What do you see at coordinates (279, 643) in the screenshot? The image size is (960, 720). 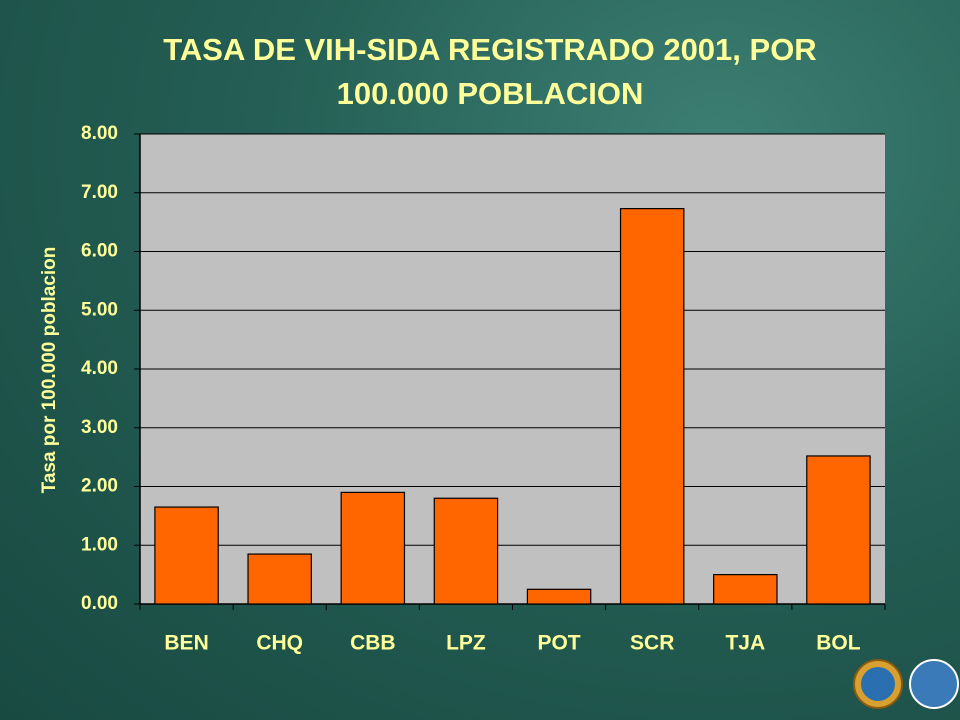 I see `x-tick-label: CHQ` at bounding box center [279, 643].